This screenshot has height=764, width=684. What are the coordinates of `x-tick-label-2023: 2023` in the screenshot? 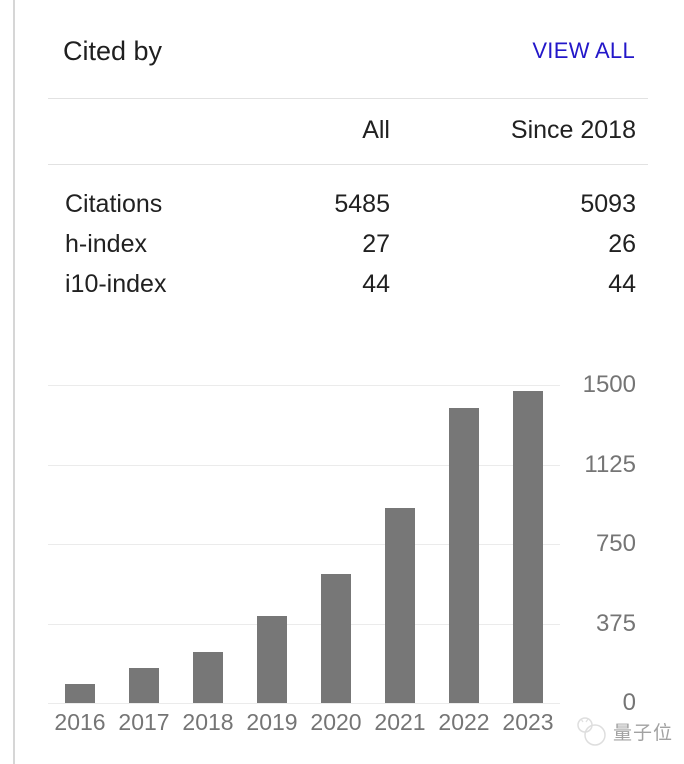 It's located at (528, 722).